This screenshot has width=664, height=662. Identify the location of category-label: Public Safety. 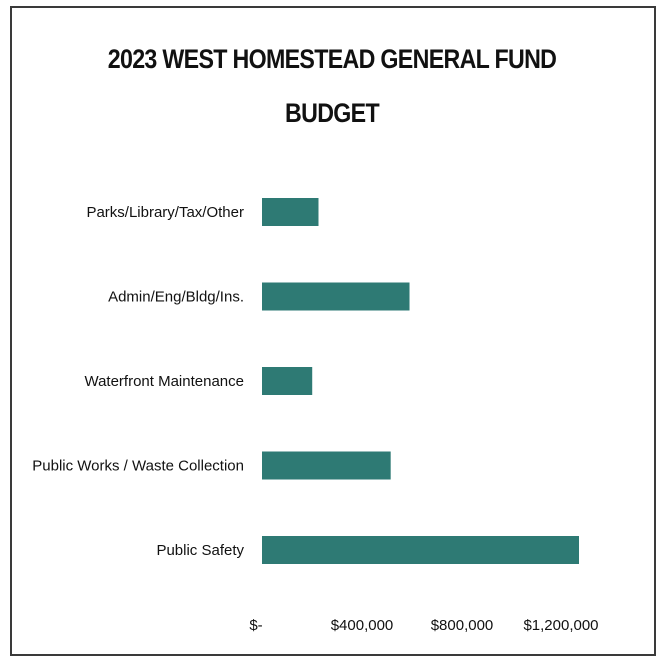
(200, 550).